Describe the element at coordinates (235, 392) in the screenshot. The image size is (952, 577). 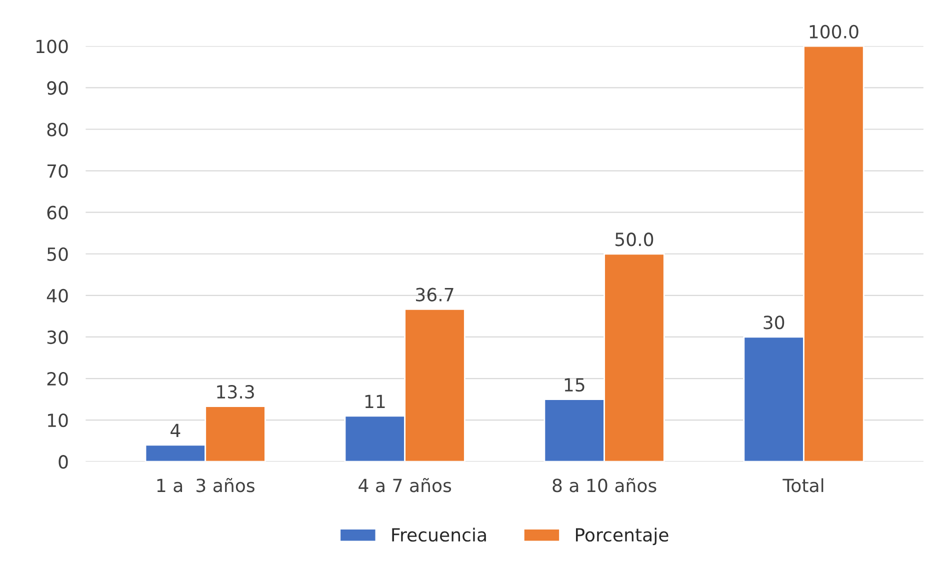
I see `data-label: 13.3` at that location.